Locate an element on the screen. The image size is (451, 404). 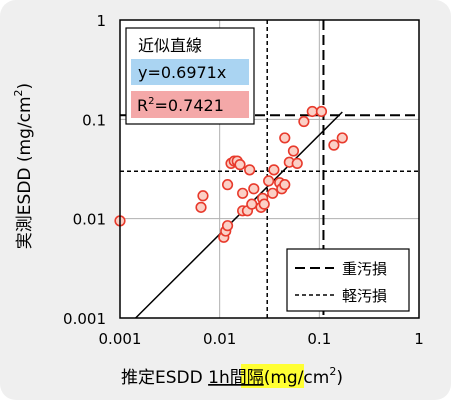
y-tick-label: 0.01 is located at coordinates (89, 220).